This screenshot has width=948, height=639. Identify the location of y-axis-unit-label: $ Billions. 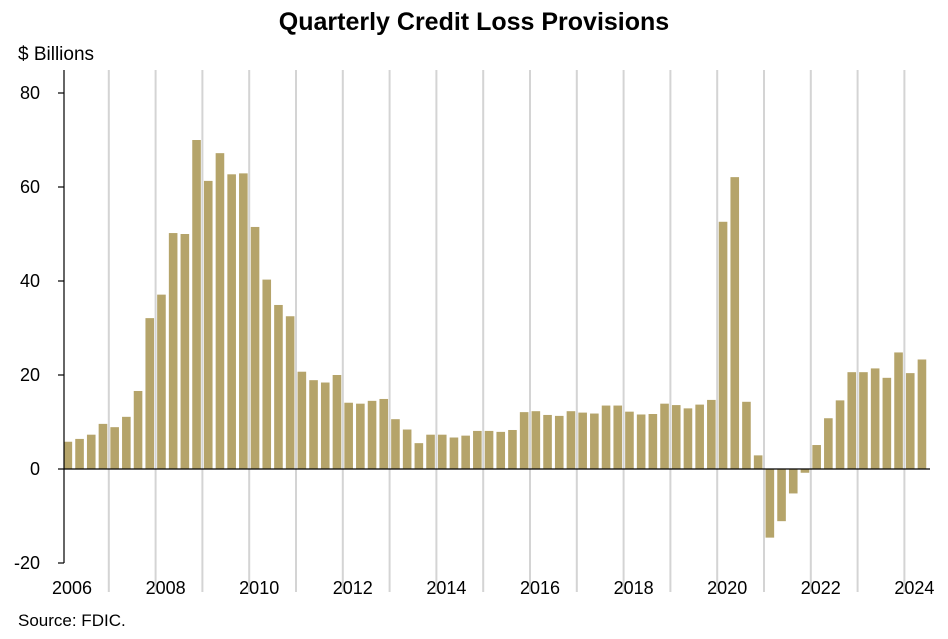
(56, 54).